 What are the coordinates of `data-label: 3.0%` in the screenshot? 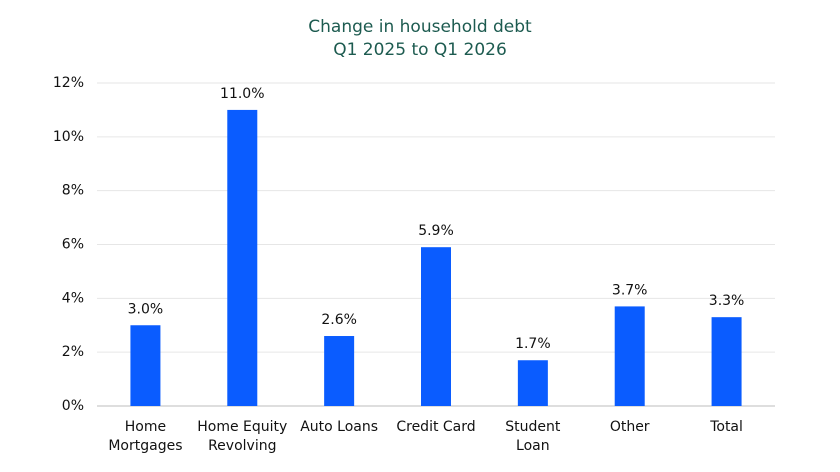 It's located at (146, 309).